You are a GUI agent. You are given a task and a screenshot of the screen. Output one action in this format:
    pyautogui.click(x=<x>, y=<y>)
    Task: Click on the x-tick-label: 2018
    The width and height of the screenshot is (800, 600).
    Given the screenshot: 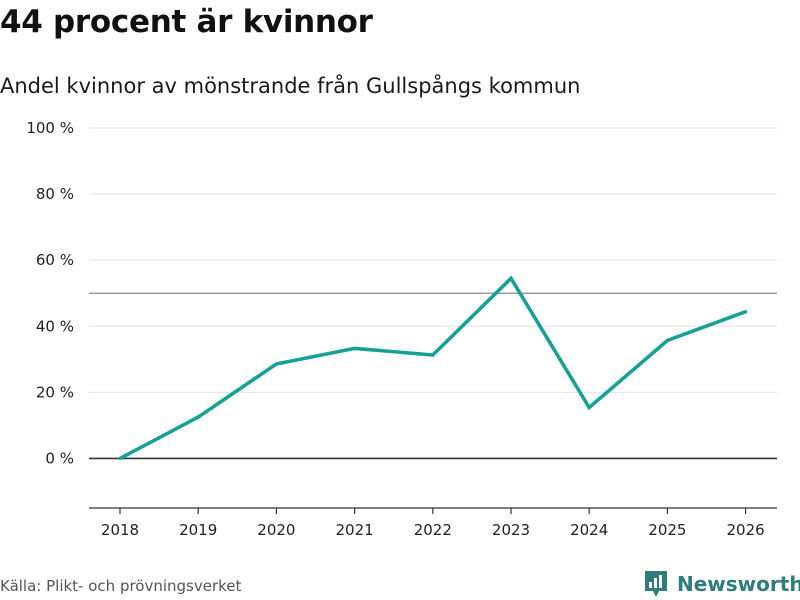 What is the action you would take?
    pyautogui.click(x=120, y=530)
    